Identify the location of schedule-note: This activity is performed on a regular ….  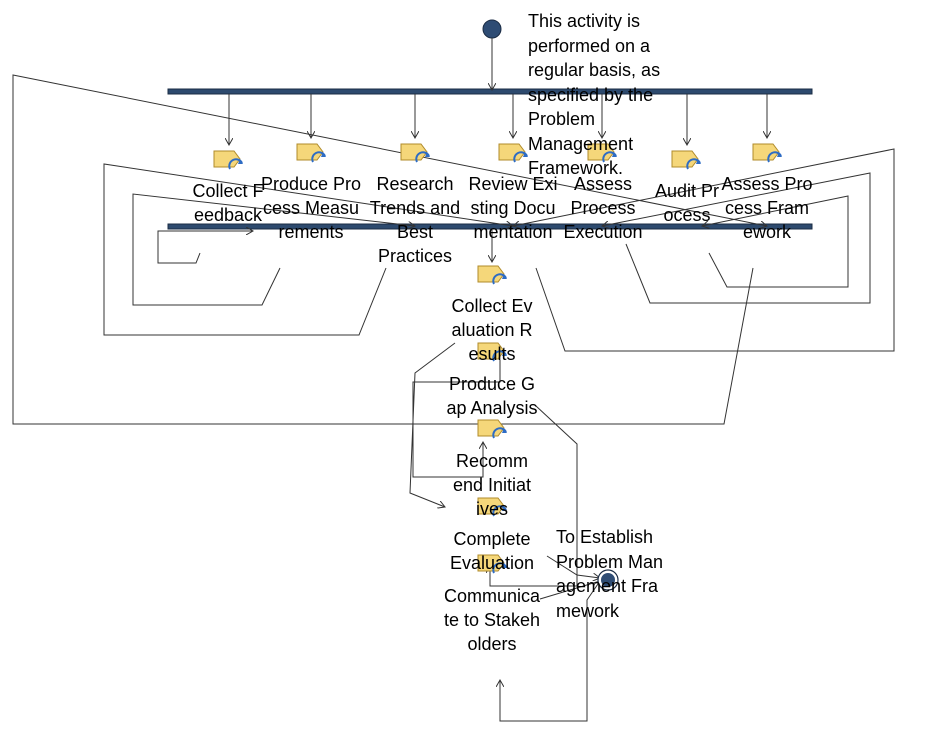
(594, 94).